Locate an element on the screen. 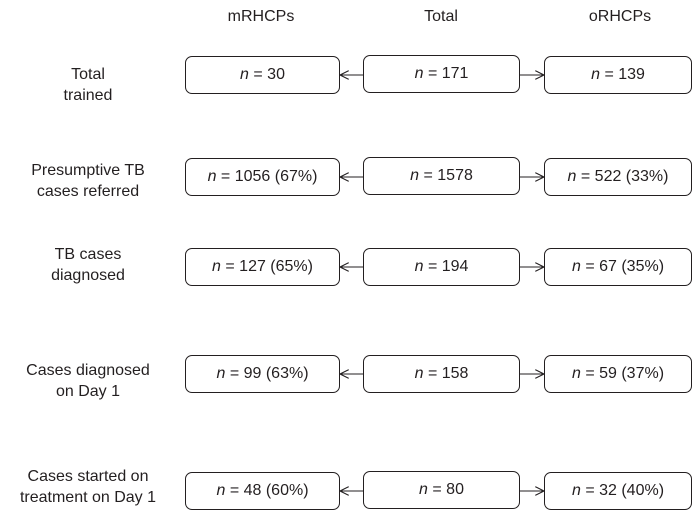 This screenshot has width=692, height=512. box-total-tb-diagnosed: n = 194 is located at coordinates (441, 267).